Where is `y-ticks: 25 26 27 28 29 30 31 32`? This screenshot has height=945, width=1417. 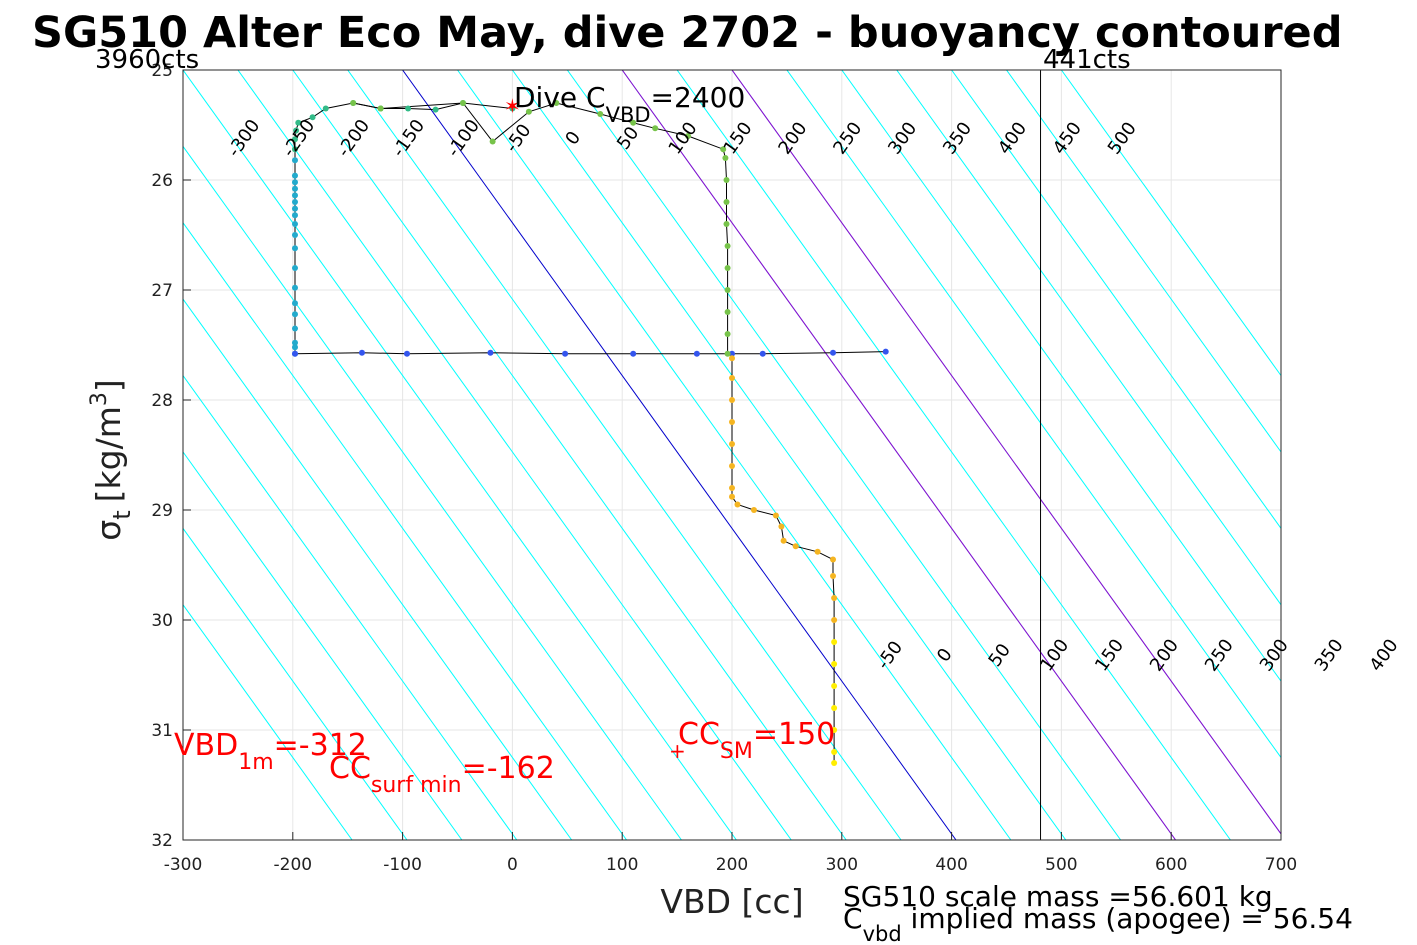 y-ticks: 25 26 27 28 29 30 31 32 is located at coordinates (171, 456).